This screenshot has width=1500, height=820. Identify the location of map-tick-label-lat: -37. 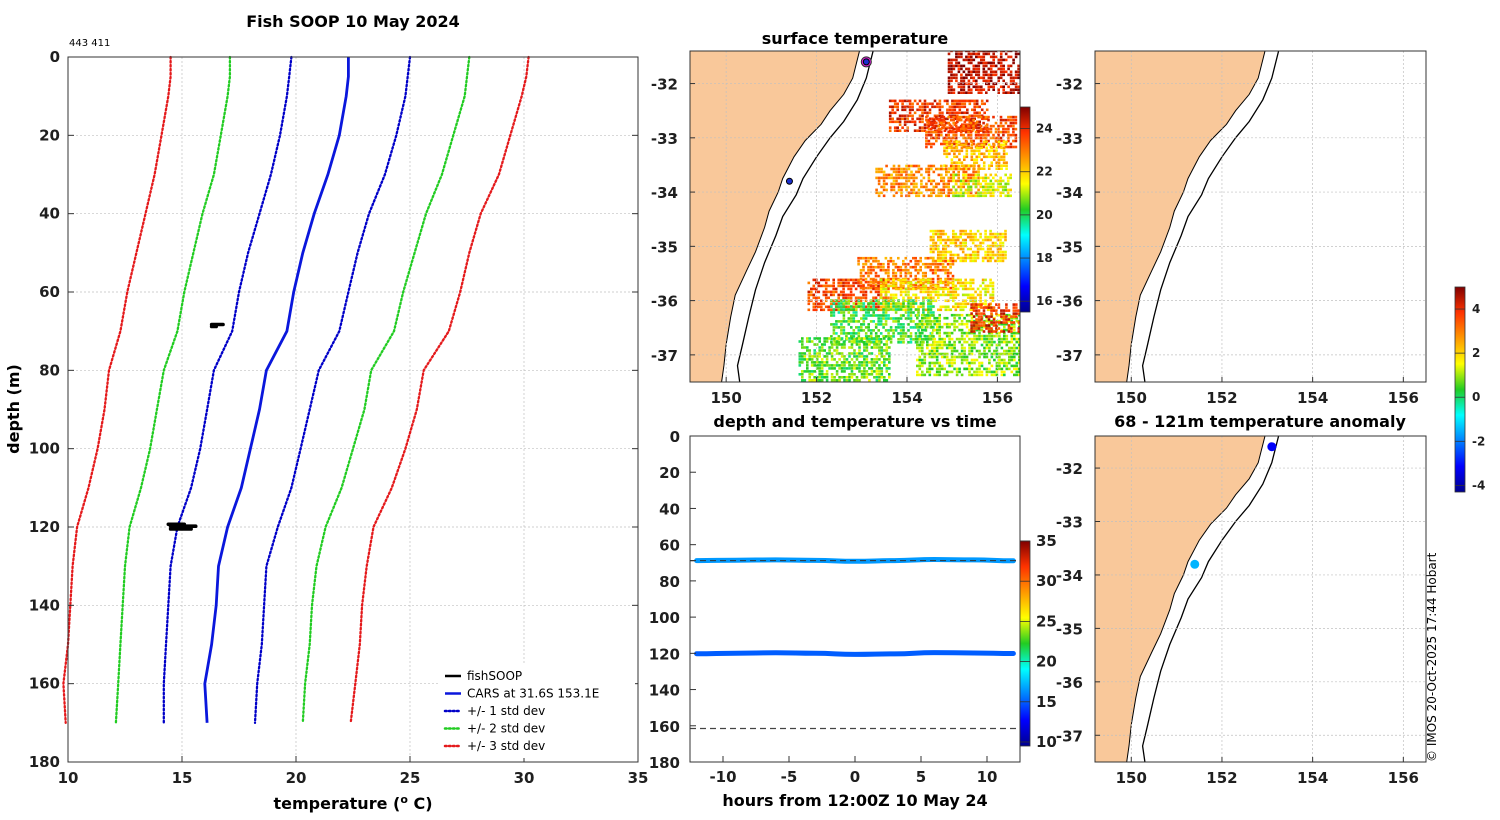
(1069, 356).